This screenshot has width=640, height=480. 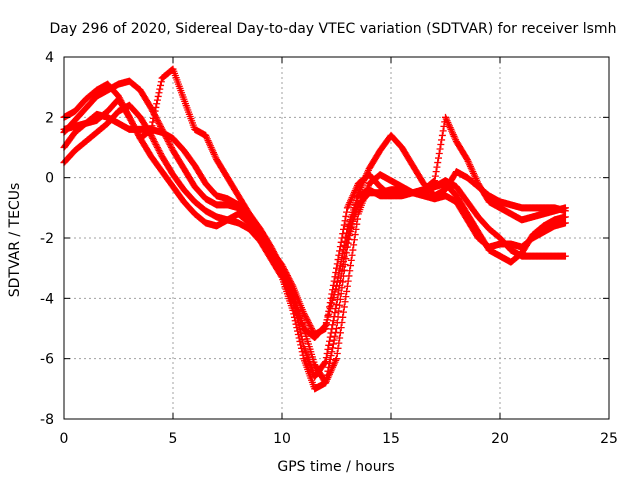 What do you see at coordinates (500, 439) in the screenshot?
I see `x-tick-label: 20` at bounding box center [500, 439].